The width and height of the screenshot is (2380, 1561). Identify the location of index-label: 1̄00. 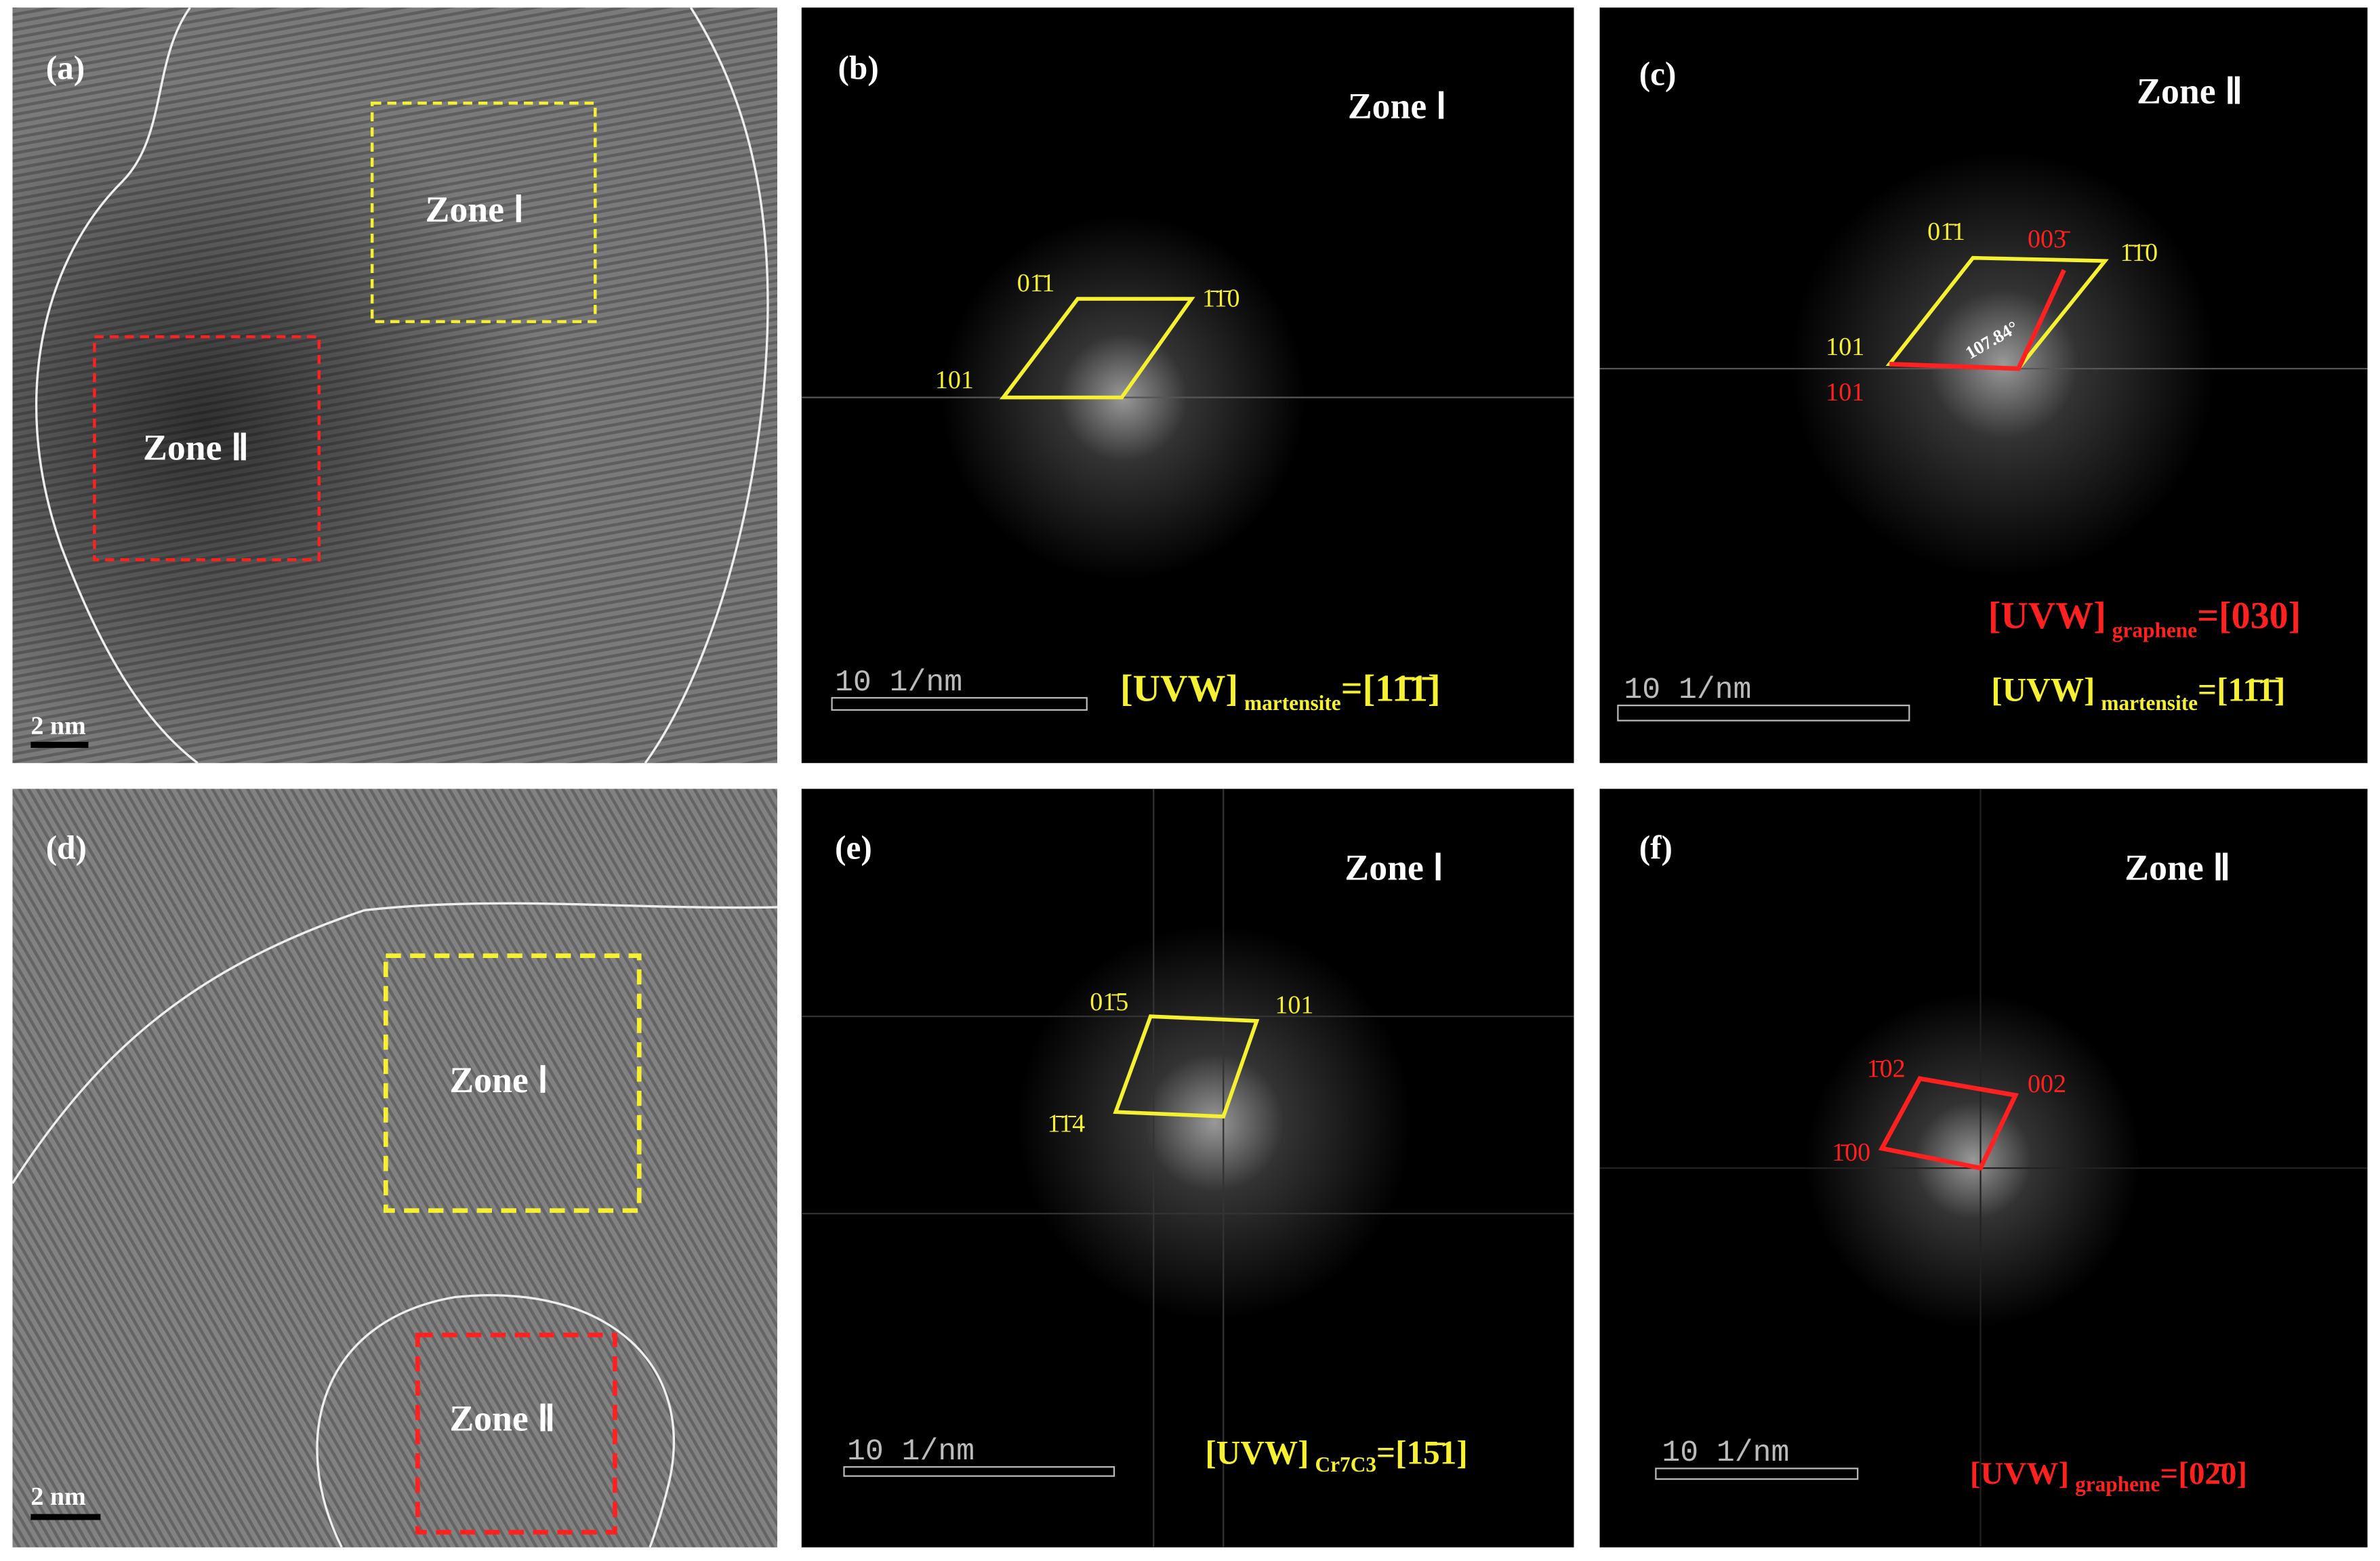
(1851, 1153).